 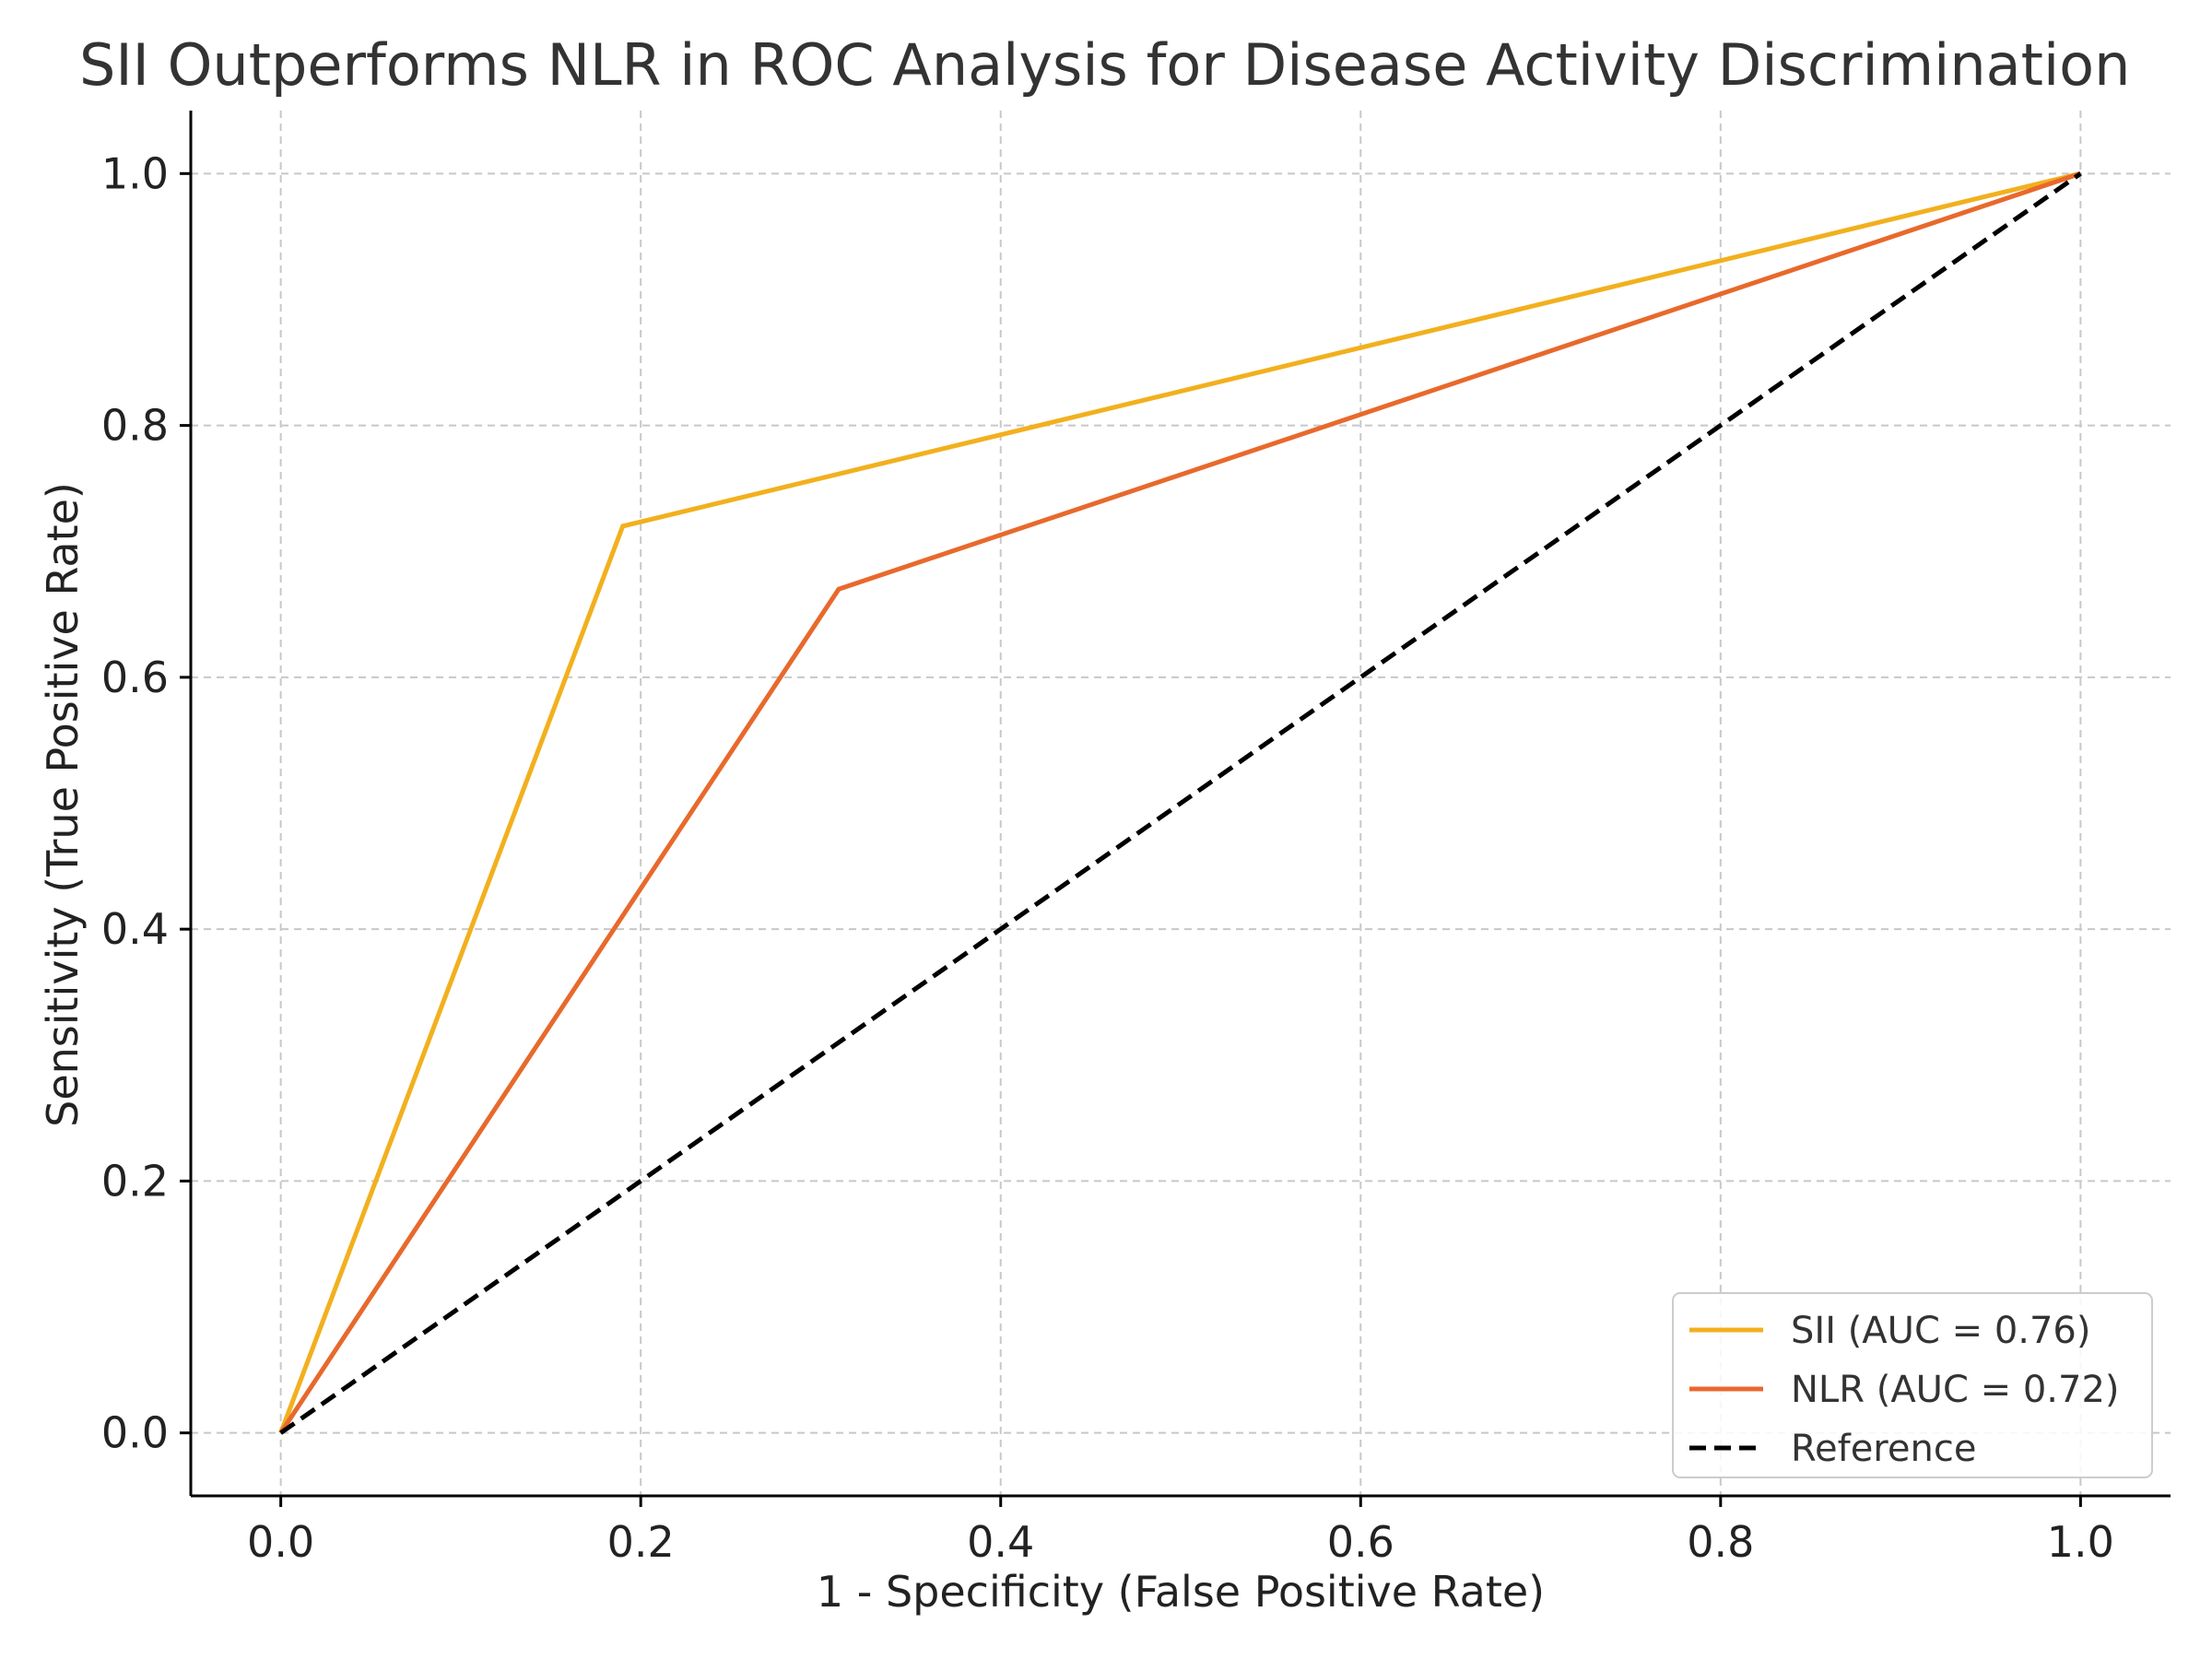 I want to click on x-tick-label-5: 1.0, so click(x=2080, y=1542).